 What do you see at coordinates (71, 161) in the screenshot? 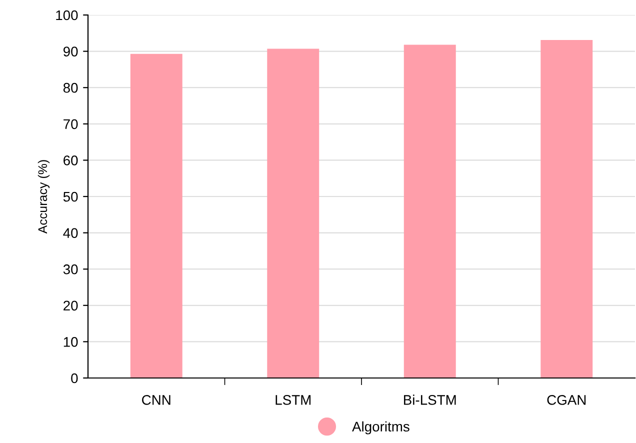
I see `y-tick-label: 60` at bounding box center [71, 161].